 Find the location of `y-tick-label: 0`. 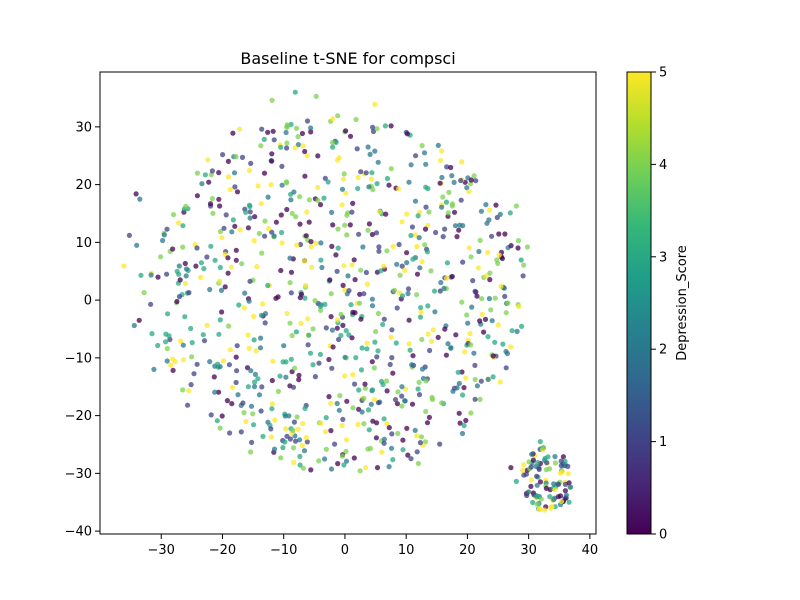

y-tick-label: 0 is located at coordinates (88, 301).